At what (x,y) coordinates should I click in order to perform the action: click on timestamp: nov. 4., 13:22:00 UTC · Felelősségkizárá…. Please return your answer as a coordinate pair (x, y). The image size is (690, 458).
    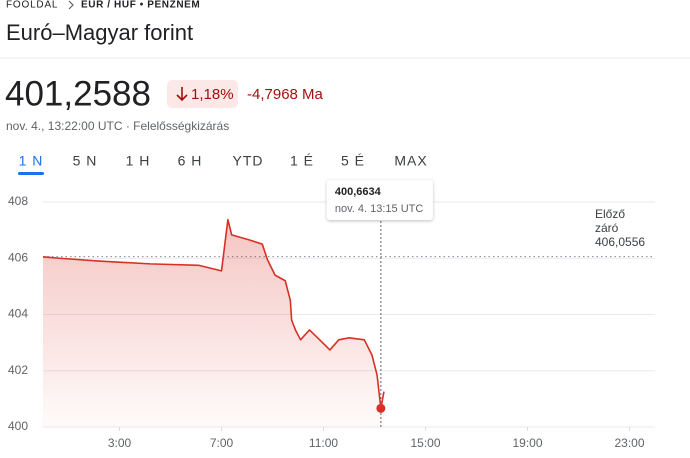
    Looking at the image, I should click on (117, 126).